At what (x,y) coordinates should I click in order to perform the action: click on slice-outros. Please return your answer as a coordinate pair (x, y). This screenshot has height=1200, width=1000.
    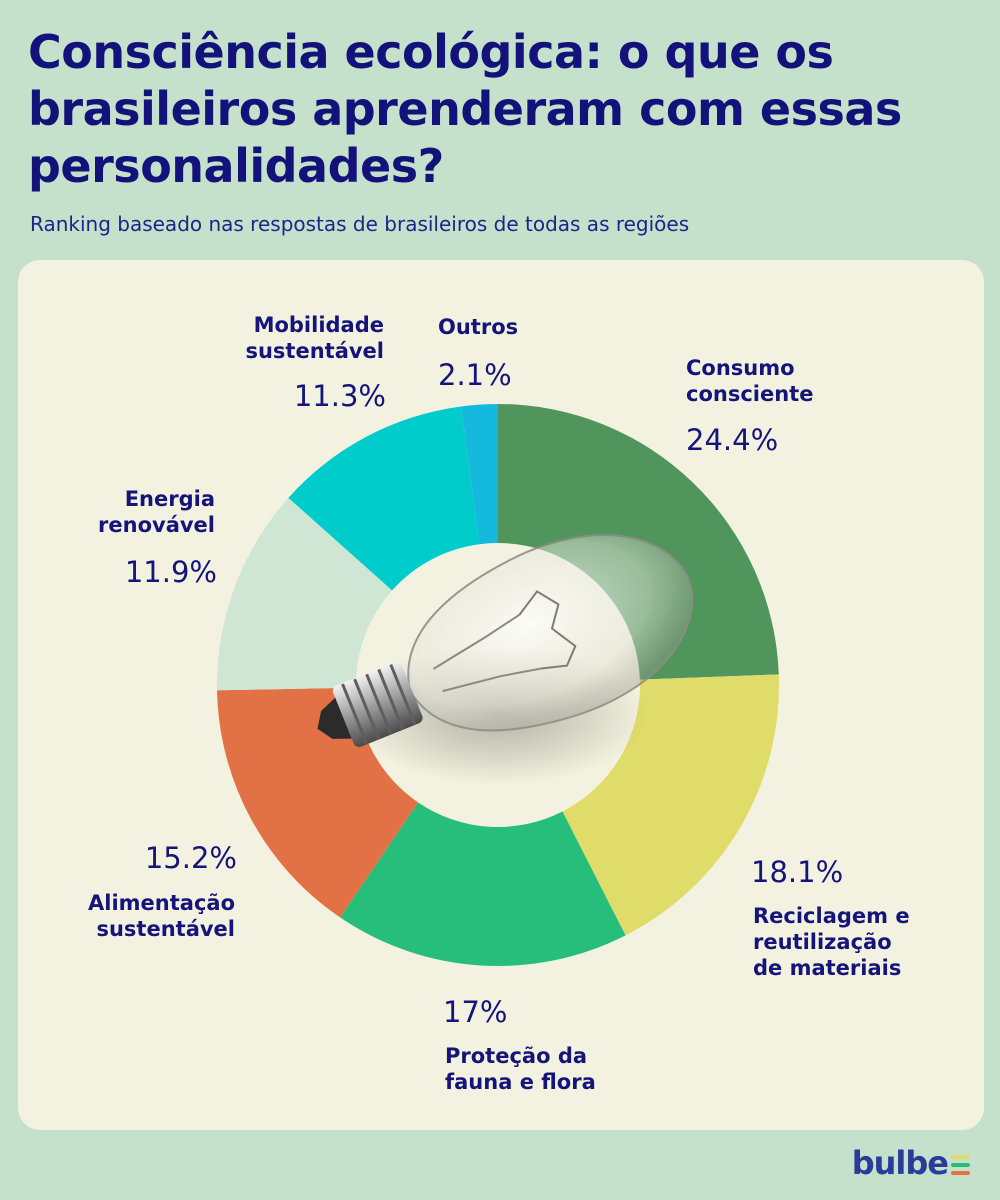
    Looking at the image, I should click on (479, 474).